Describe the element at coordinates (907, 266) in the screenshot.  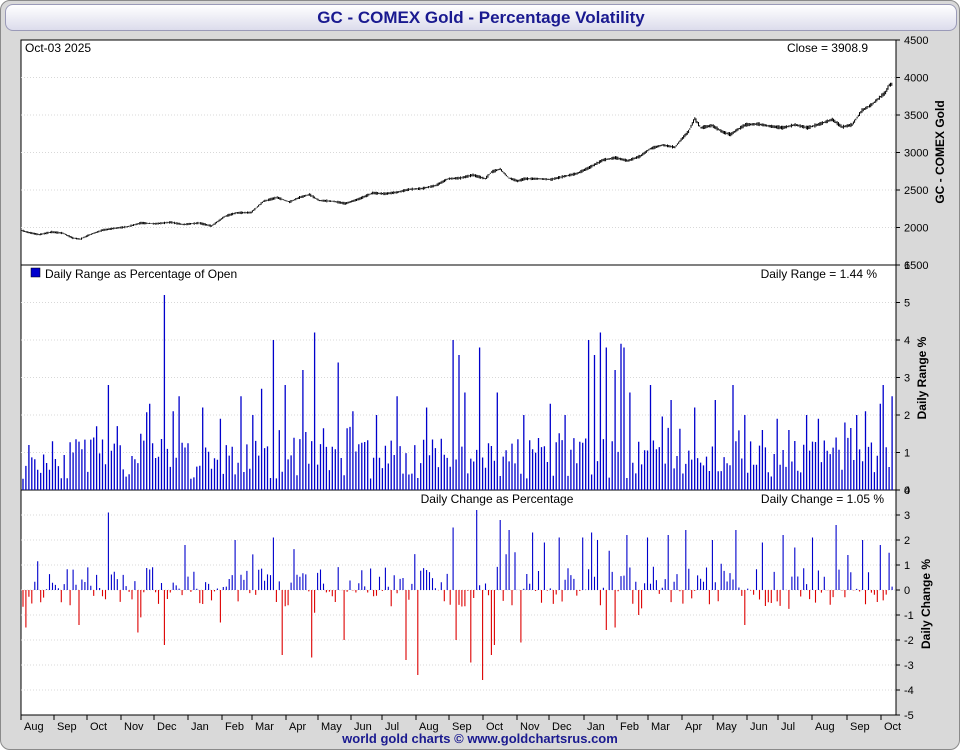
I see `y-tick-label: 6` at that location.